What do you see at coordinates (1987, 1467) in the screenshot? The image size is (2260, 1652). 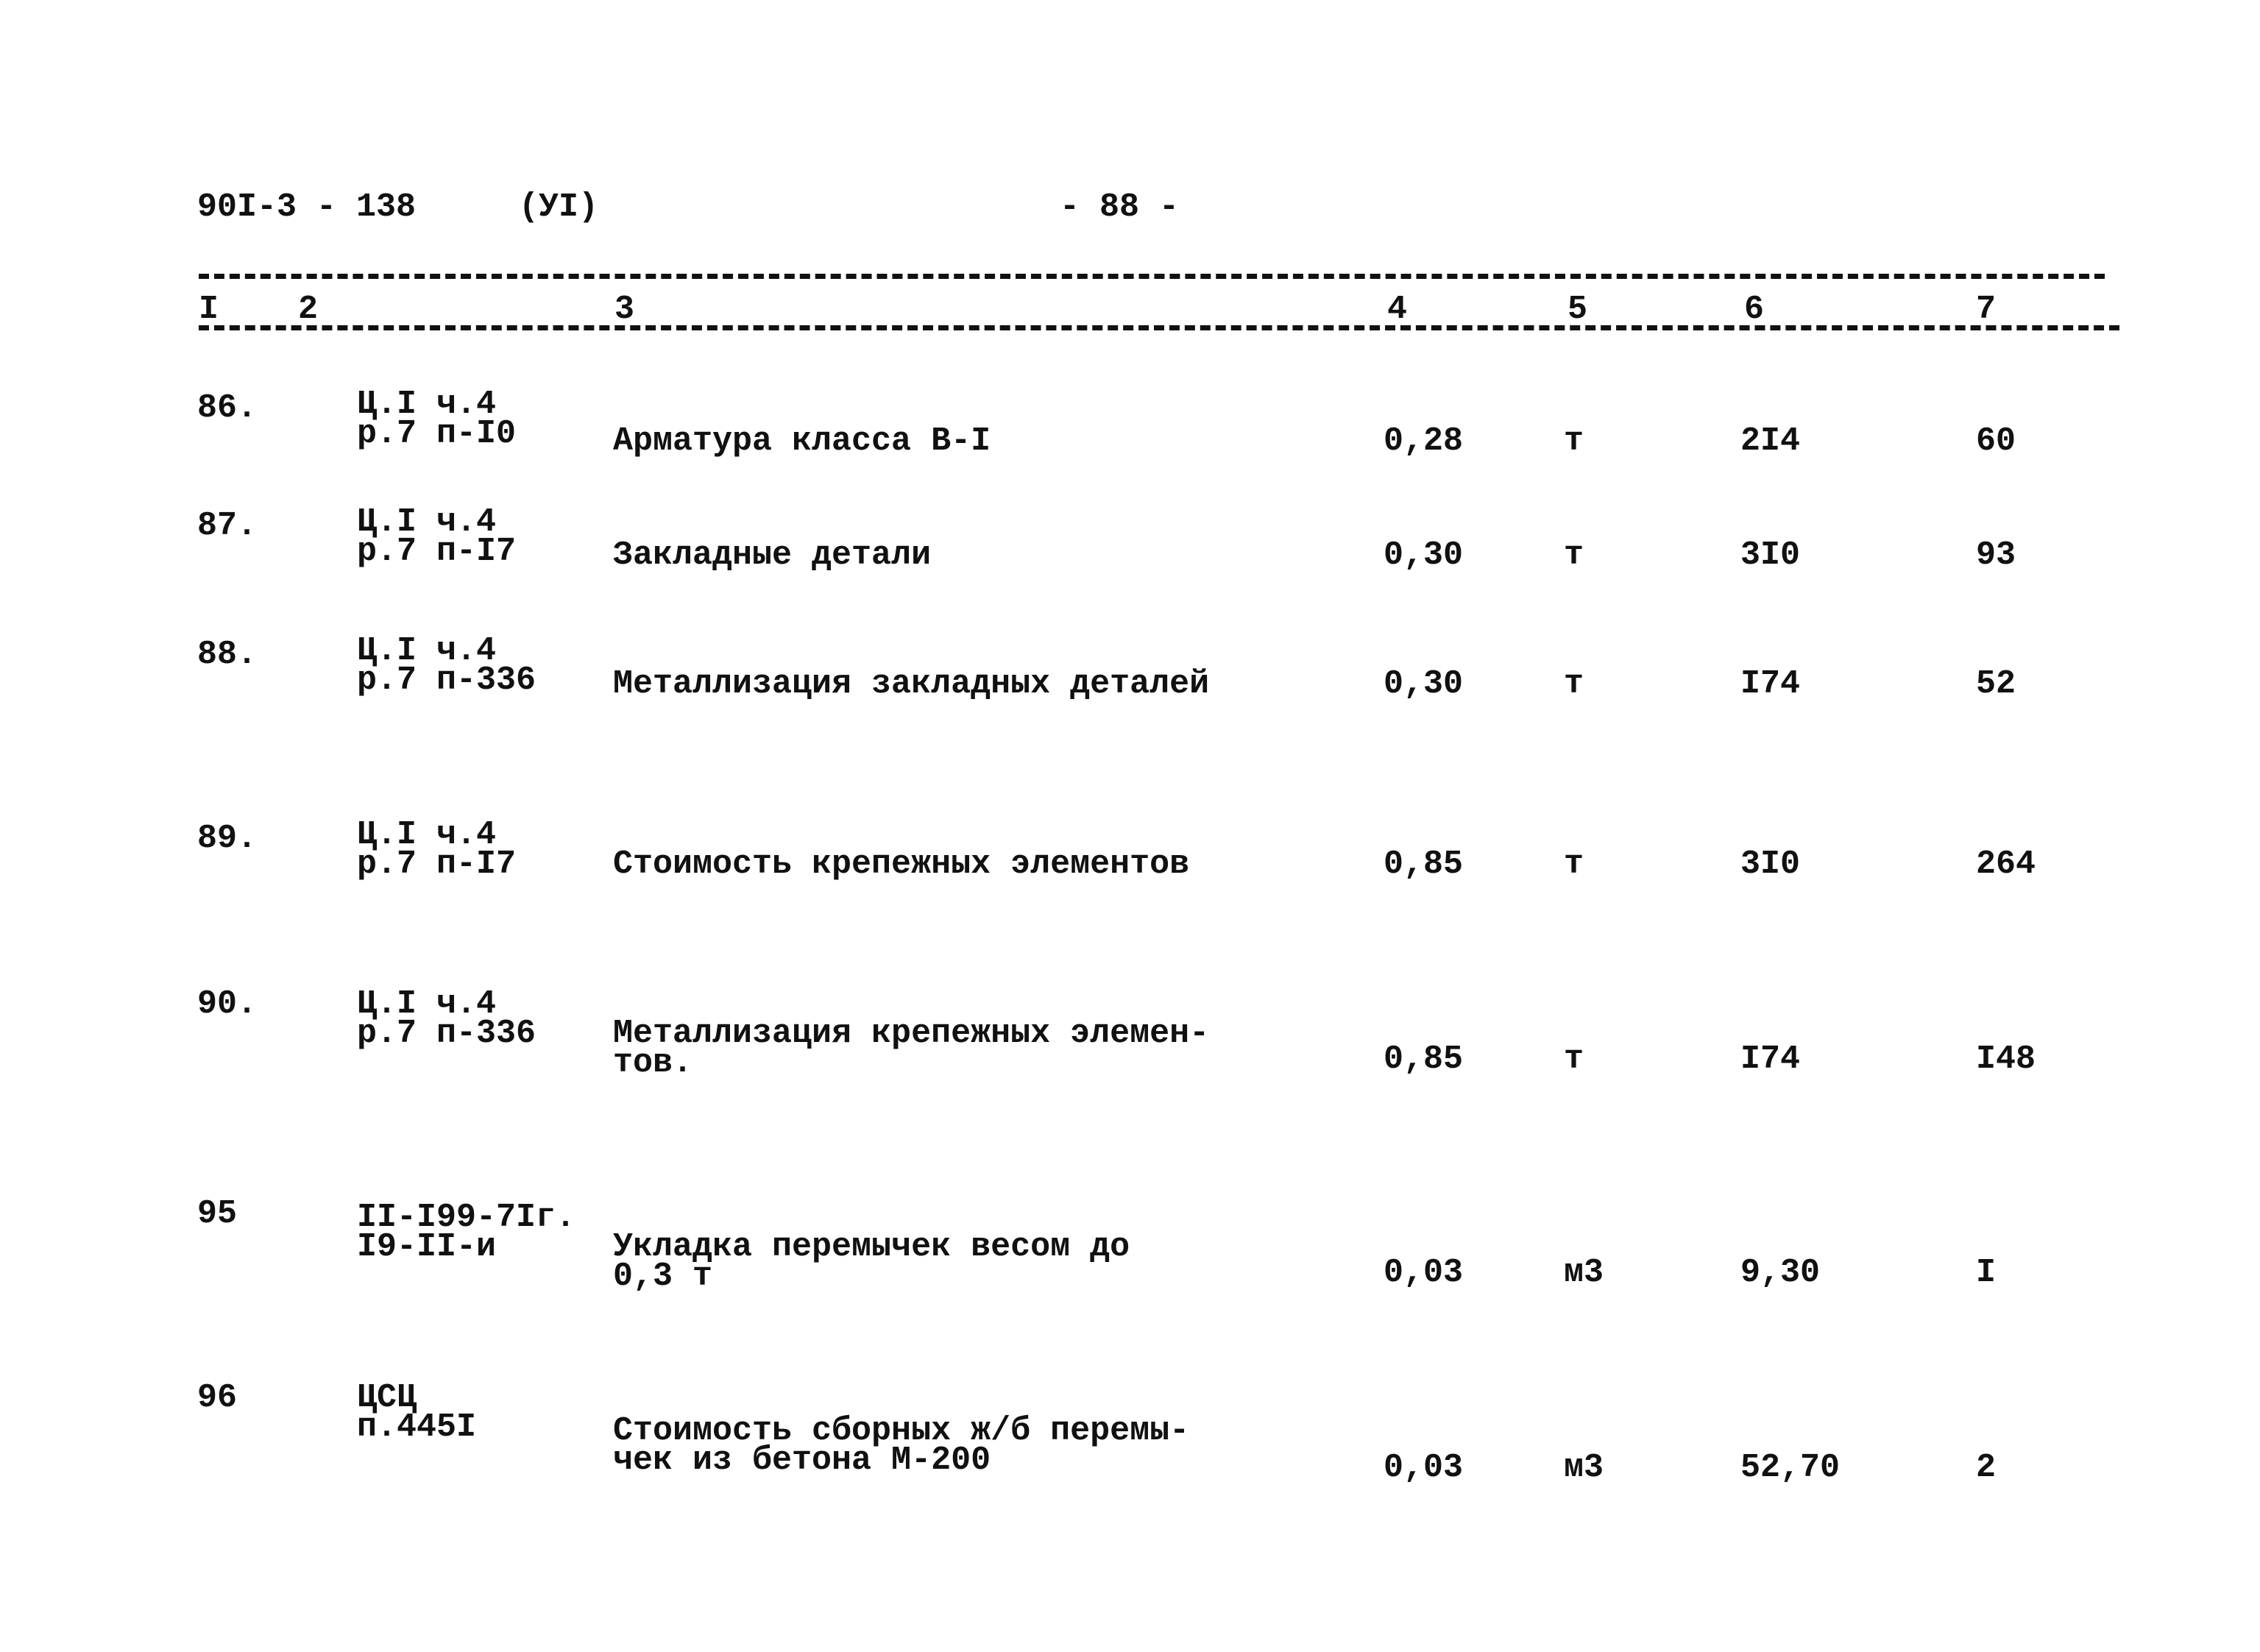 I see `row-total: 2` at bounding box center [1987, 1467].